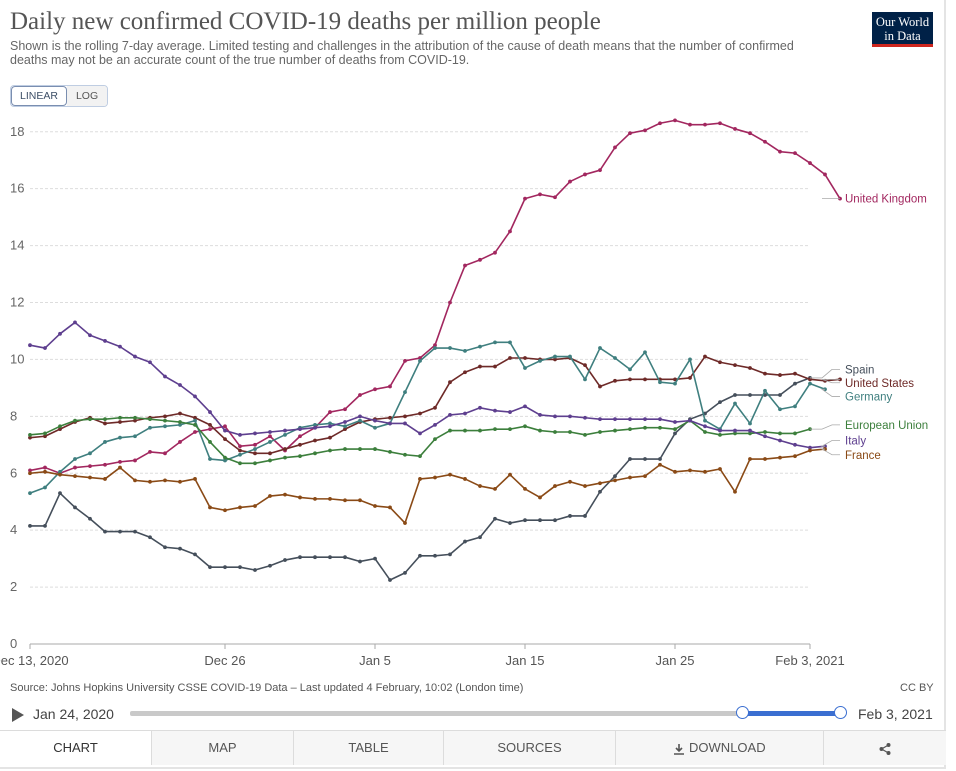  Describe the element at coordinates (719, 748) in the screenshot. I see `tab-download: DOWNLOAD` at that location.